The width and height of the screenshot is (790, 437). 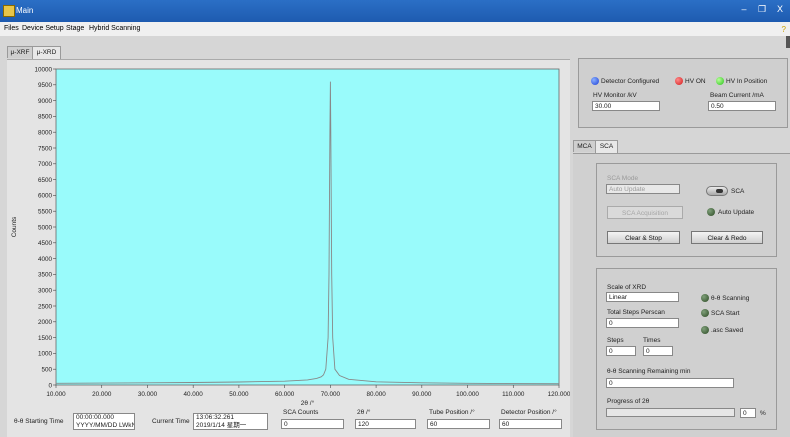 What do you see at coordinates (595, 81) in the screenshot?
I see `detector-configured-led` at bounding box center [595, 81].